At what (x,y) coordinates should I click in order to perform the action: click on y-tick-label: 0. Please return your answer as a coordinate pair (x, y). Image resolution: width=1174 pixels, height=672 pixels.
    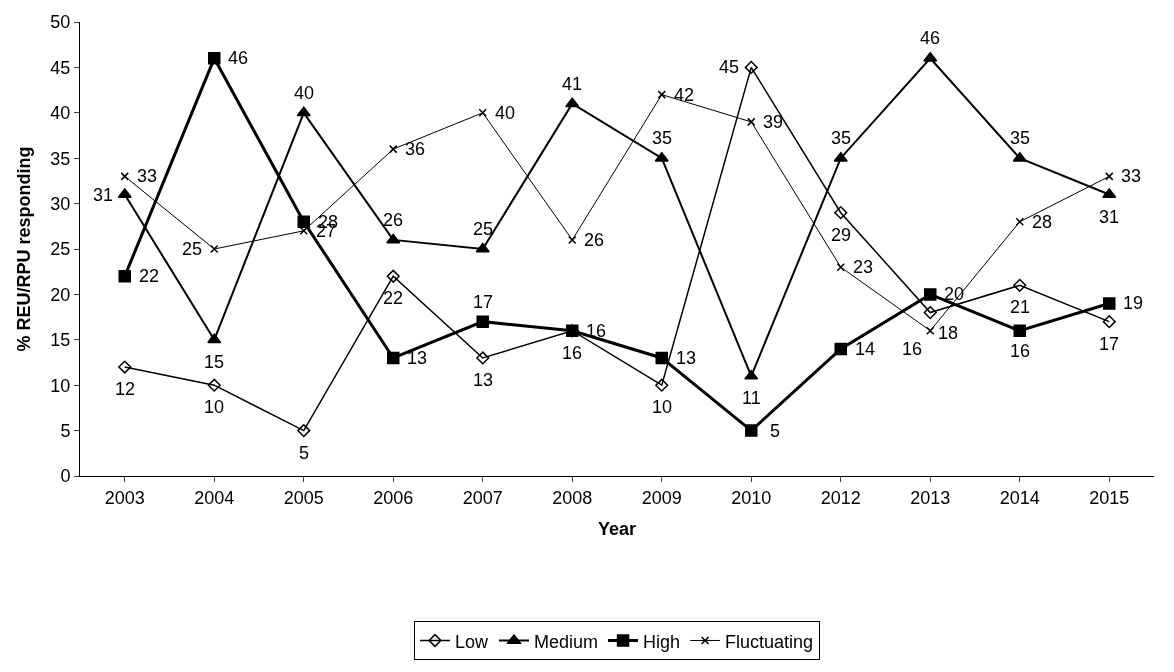
    Looking at the image, I should click on (65, 476).